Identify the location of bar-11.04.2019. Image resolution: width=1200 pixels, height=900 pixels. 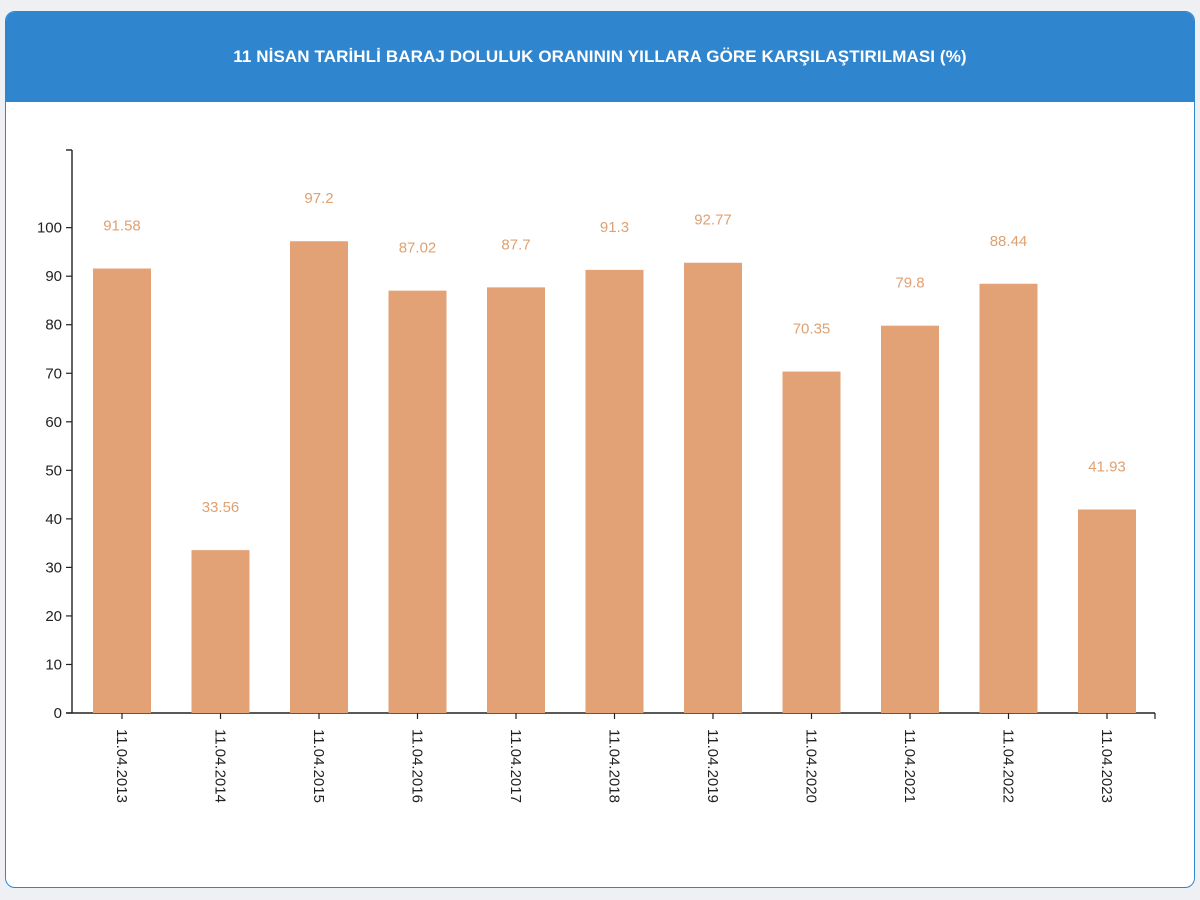
(713, 487).